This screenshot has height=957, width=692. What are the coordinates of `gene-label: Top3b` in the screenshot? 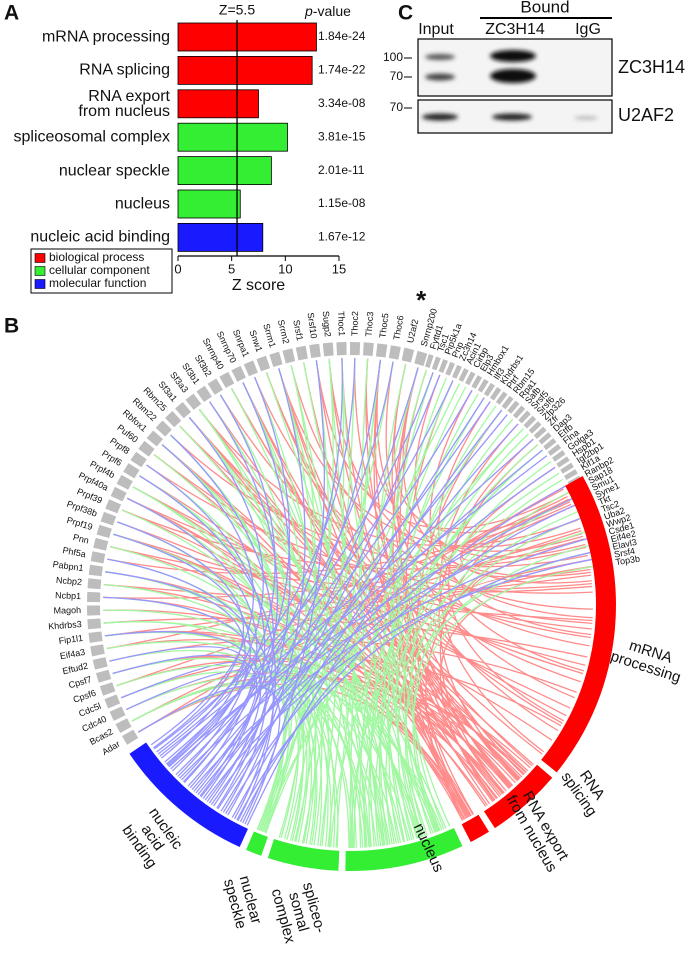 It's located at (628, 561).